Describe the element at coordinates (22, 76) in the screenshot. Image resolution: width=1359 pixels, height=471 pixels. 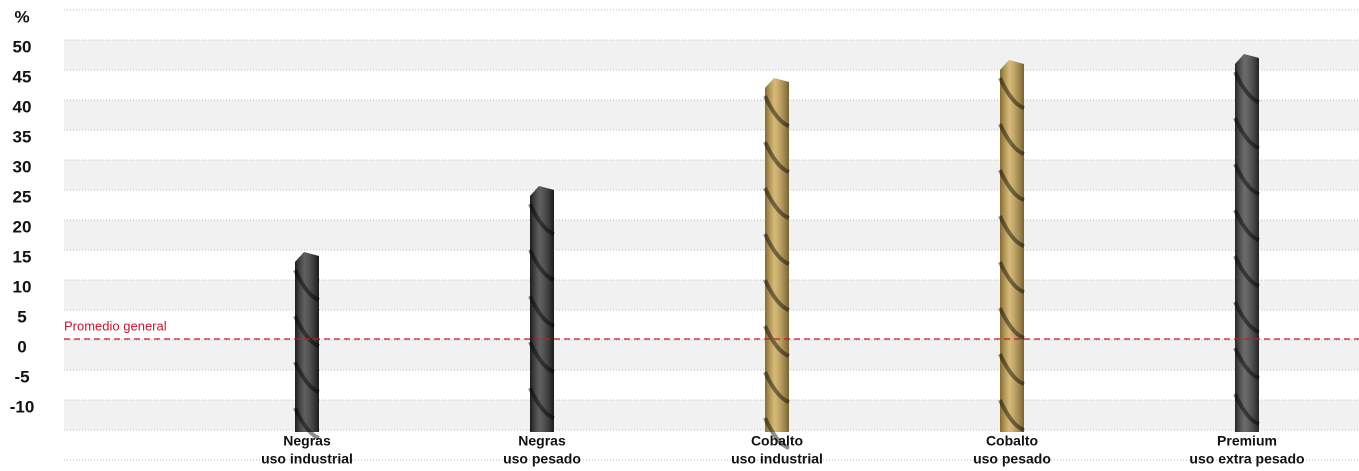
I see `y-tick-label: 45` at that location.